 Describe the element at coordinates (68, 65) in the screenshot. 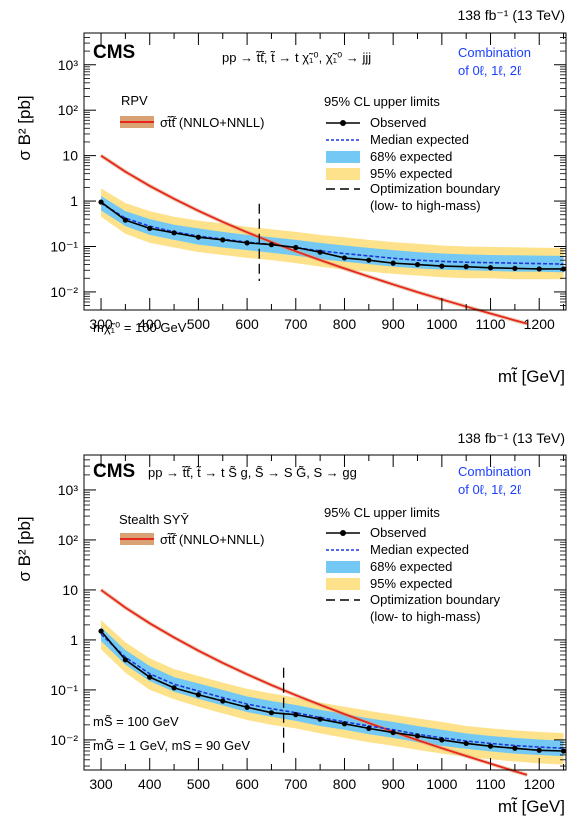

I see `y-tick-label: 10³` at that location.